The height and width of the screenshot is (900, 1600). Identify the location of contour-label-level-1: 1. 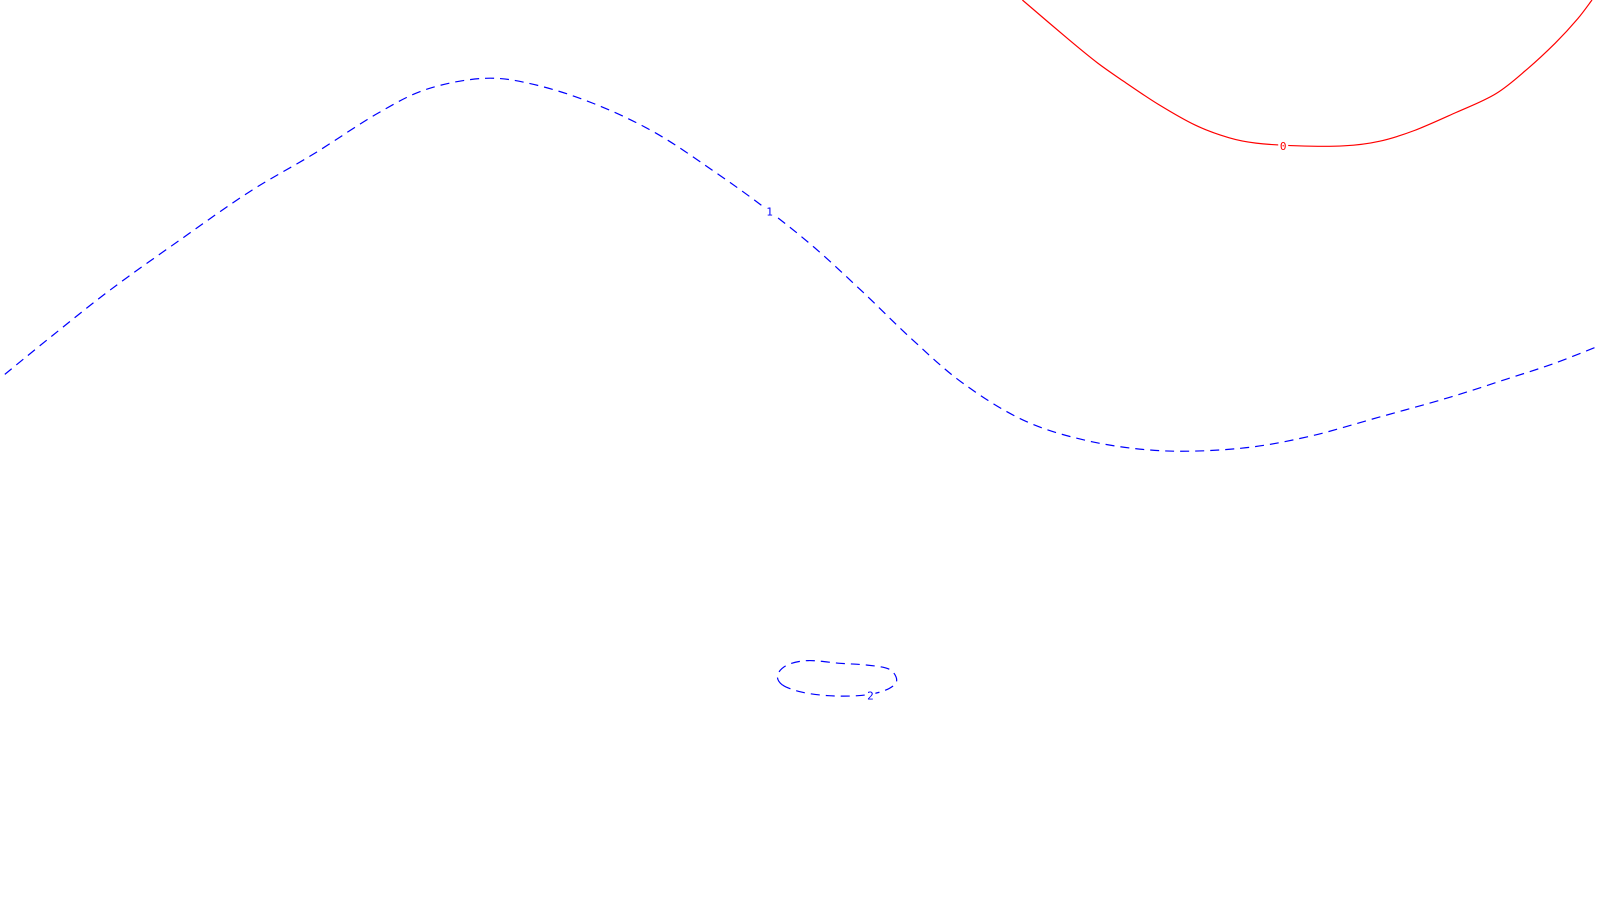
(769, 212).